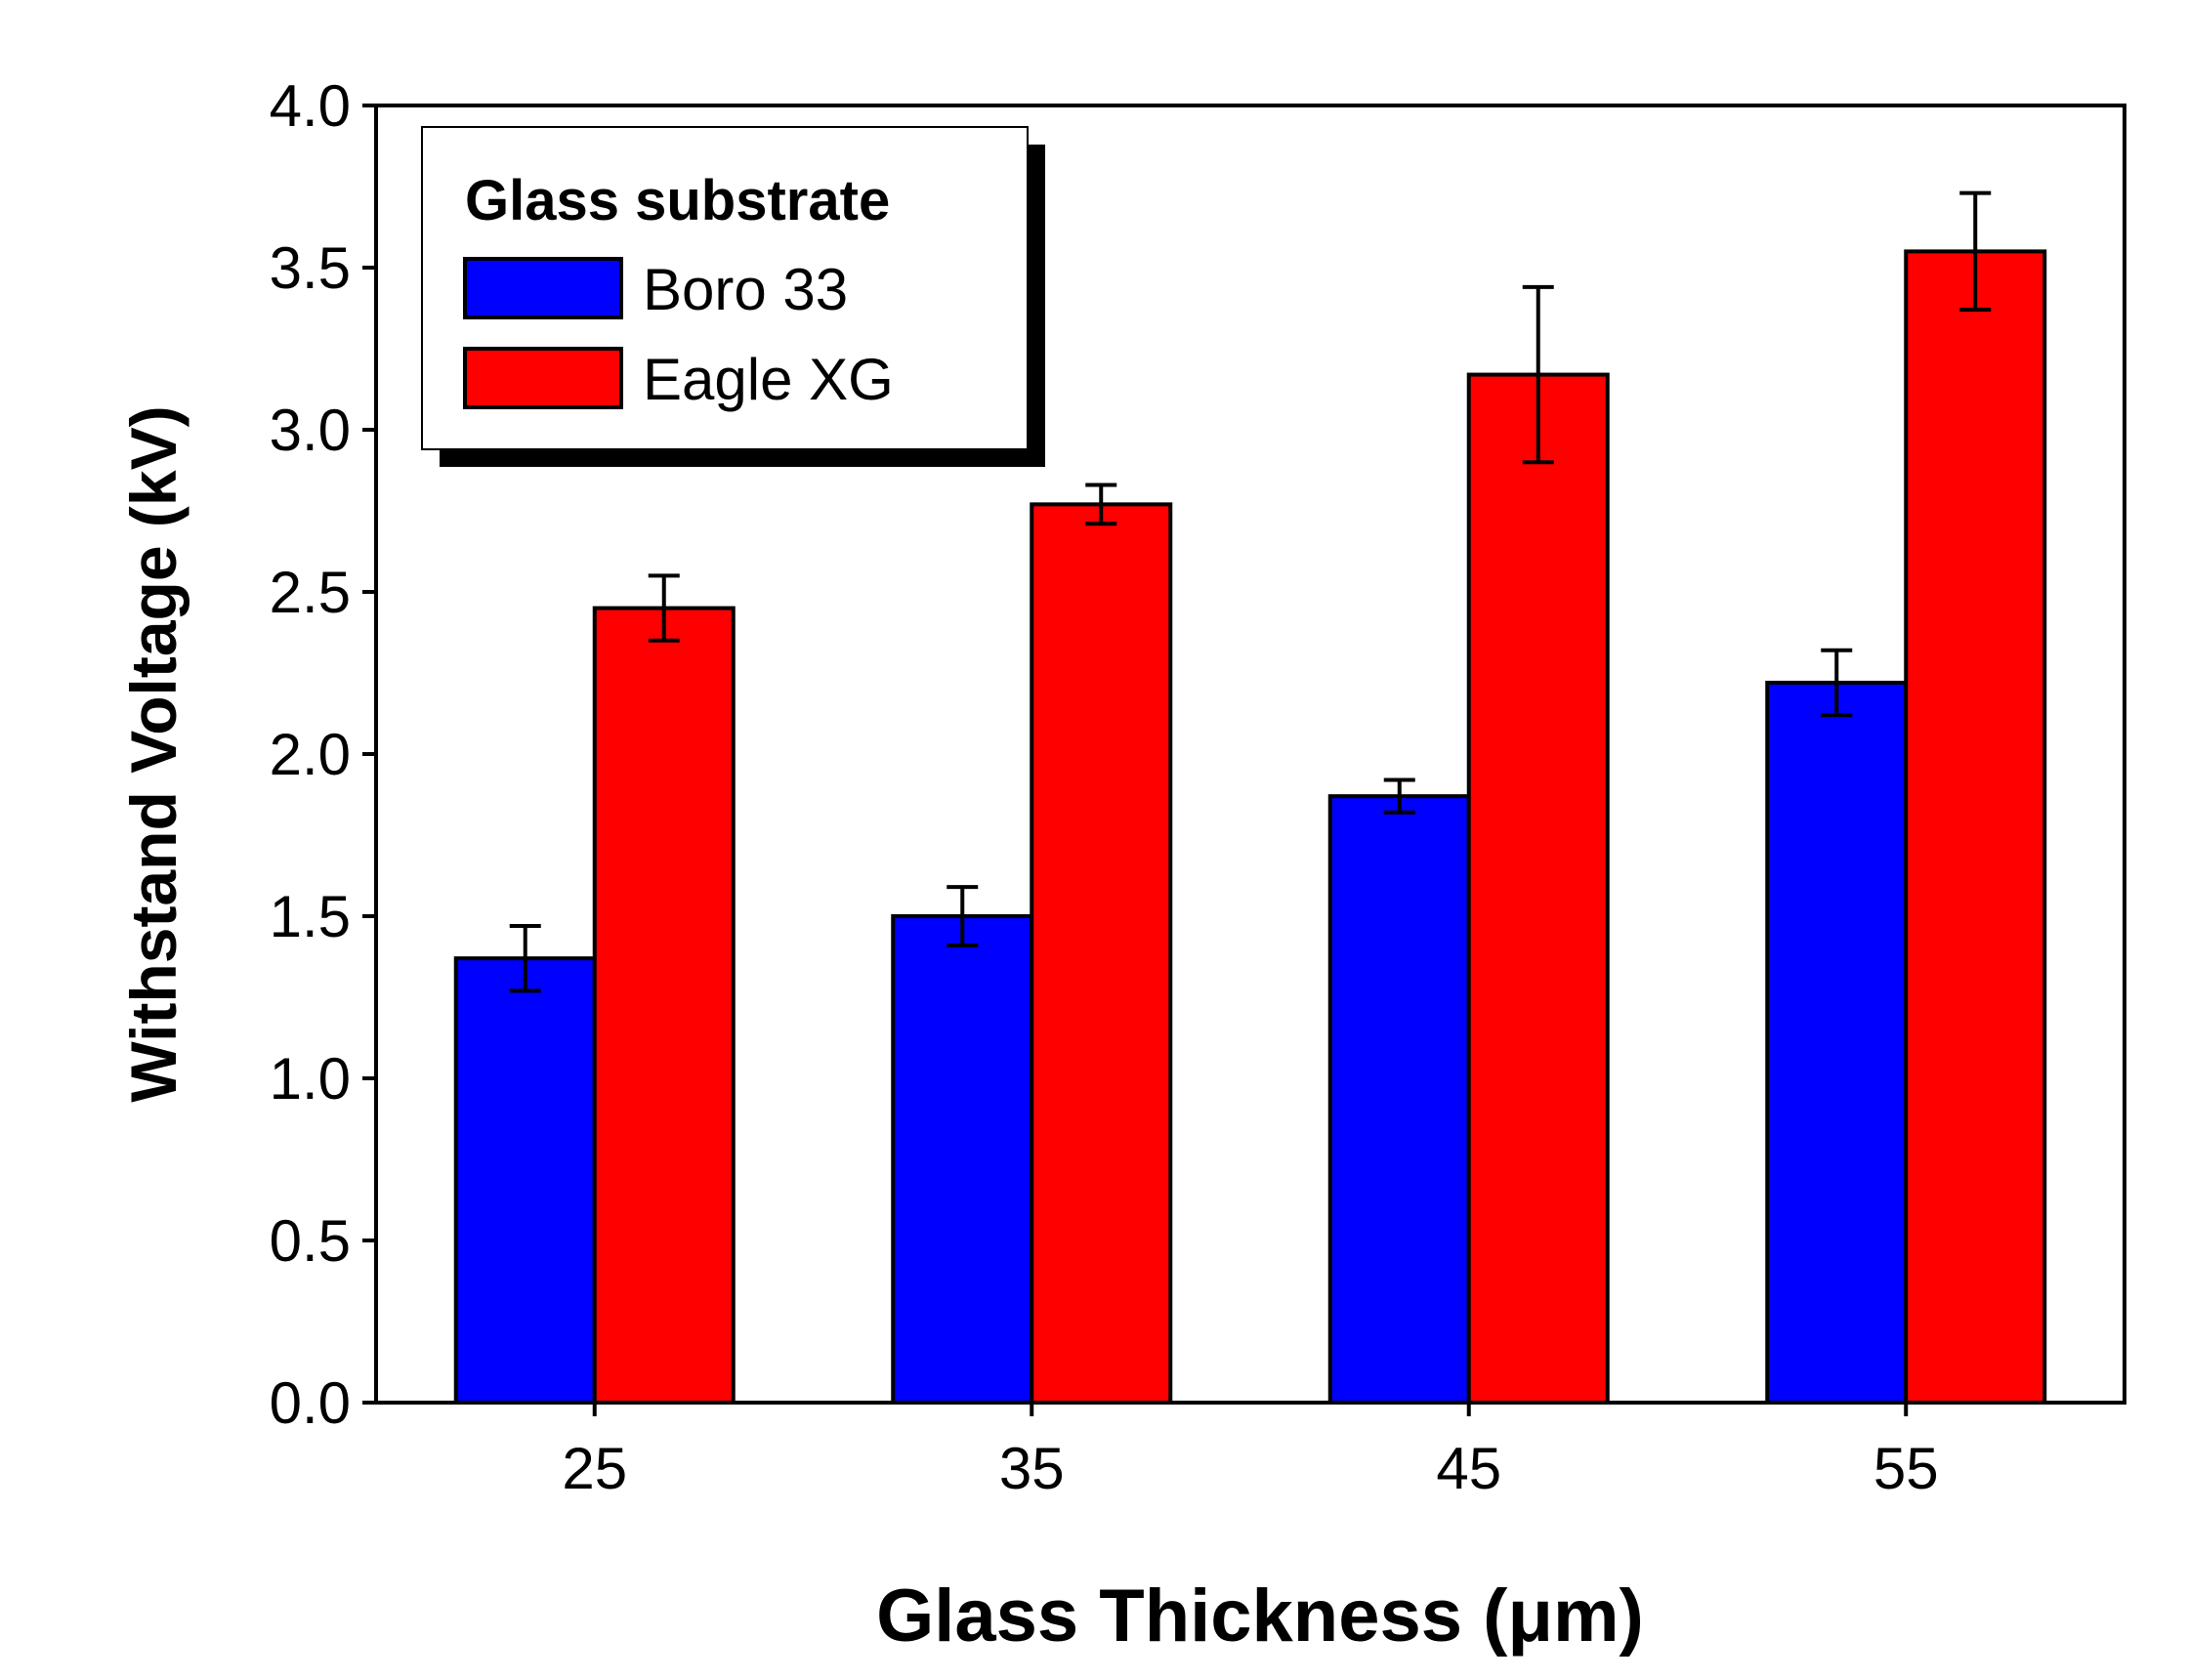 Image resolution: width=2188 pixels, height=1680 pixels. Describe the element at coordinates (1260, 1616) in the screenshot. I see `x-axis-title: Glass Thickness (μm)` at that location.